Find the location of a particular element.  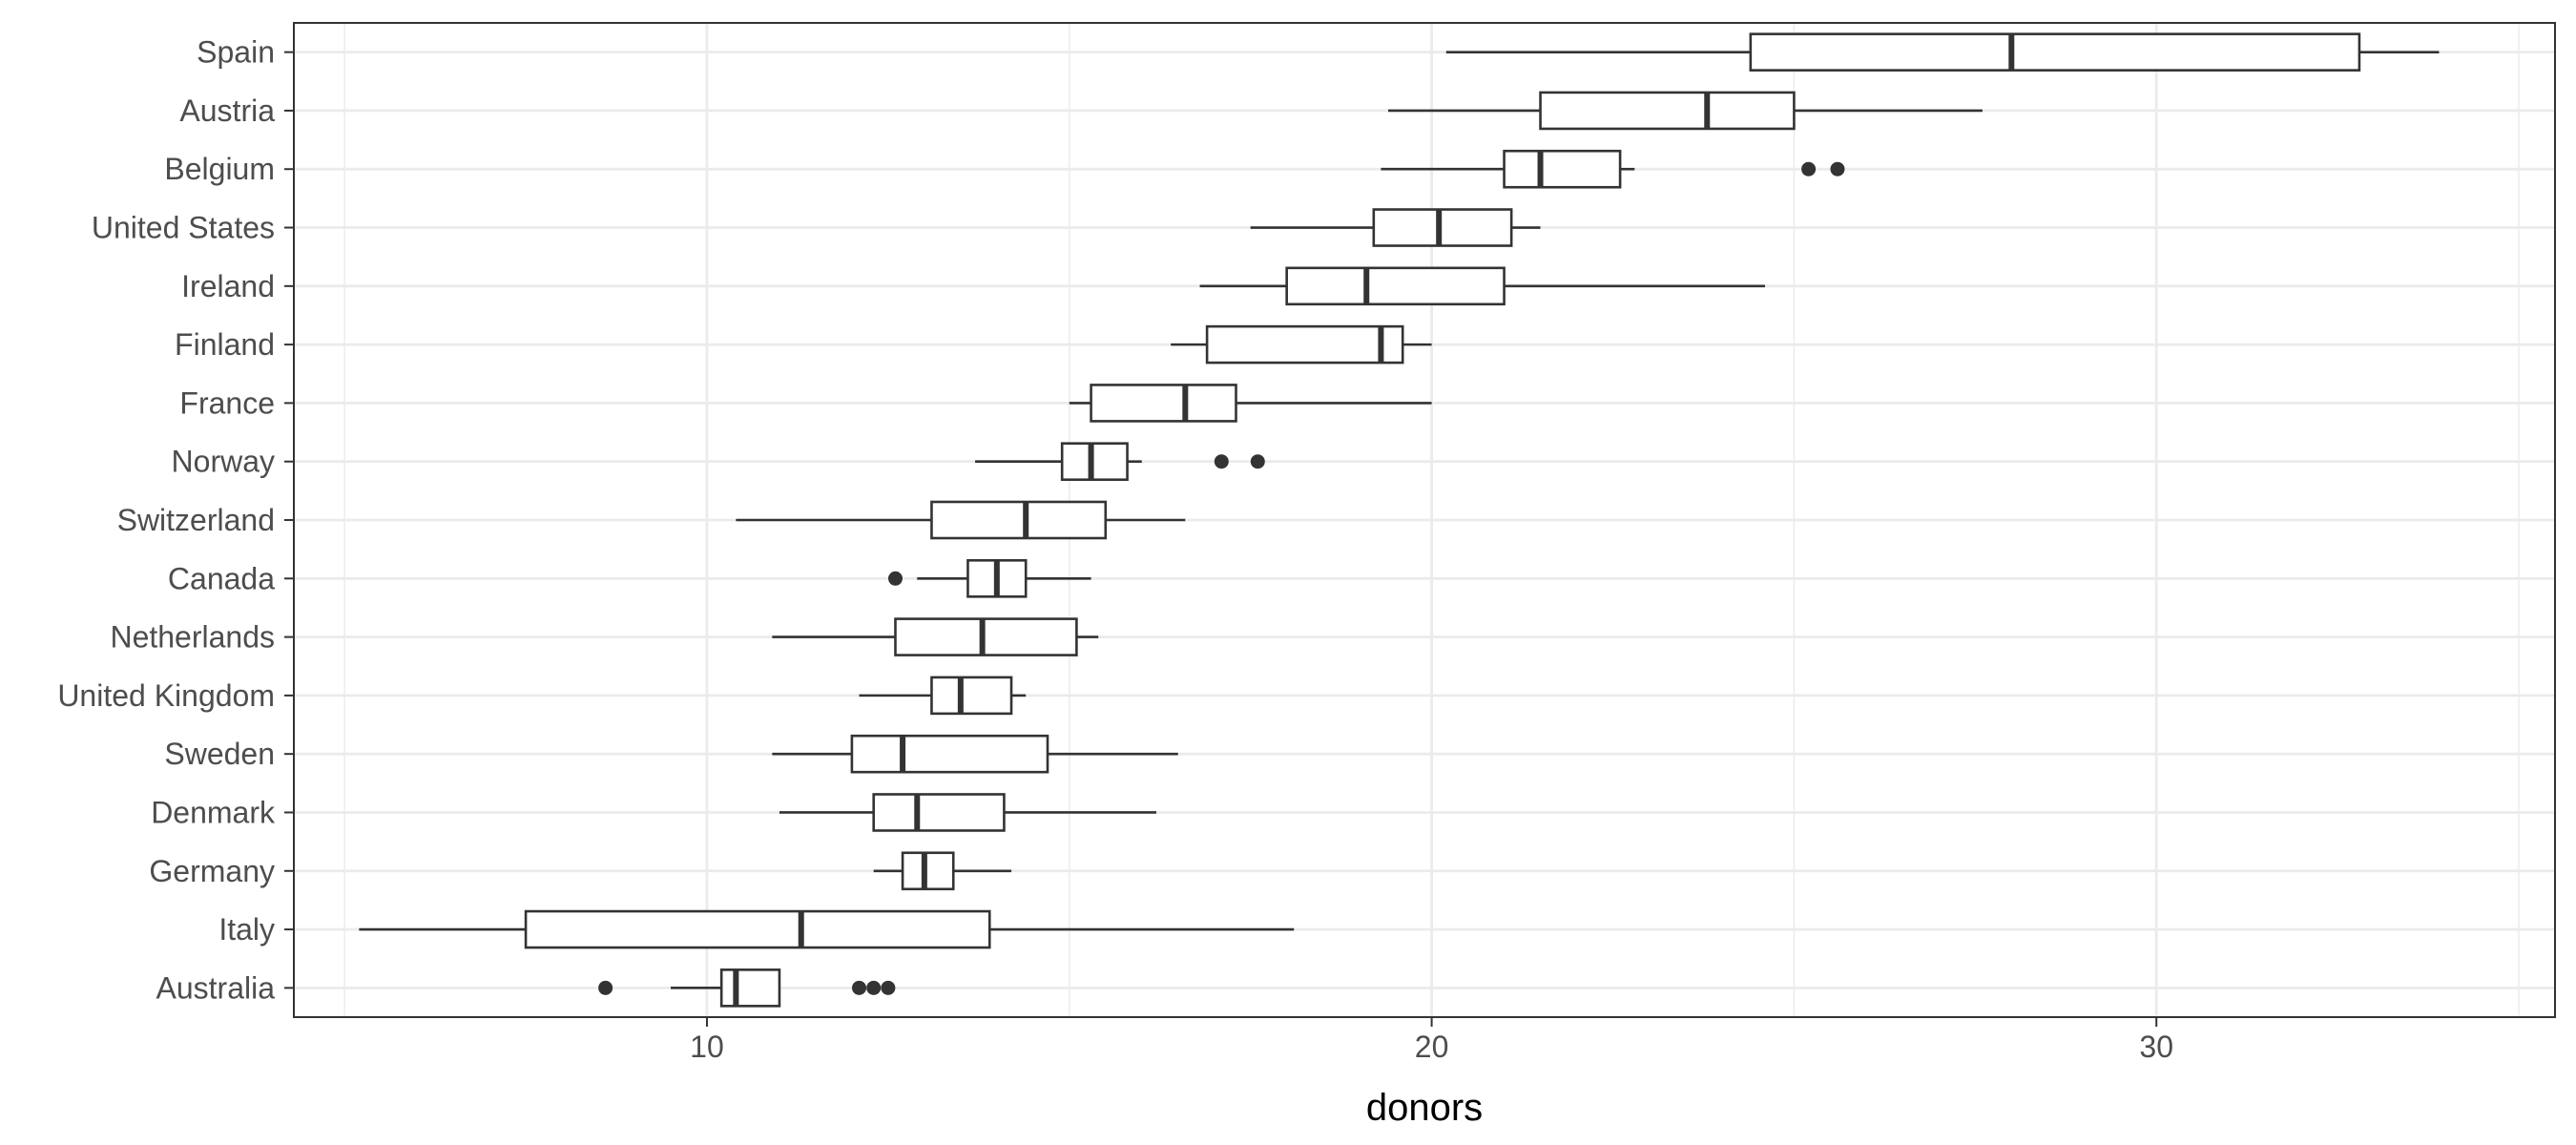

y-tick-label: Australia is located at coordinates (216, 987).